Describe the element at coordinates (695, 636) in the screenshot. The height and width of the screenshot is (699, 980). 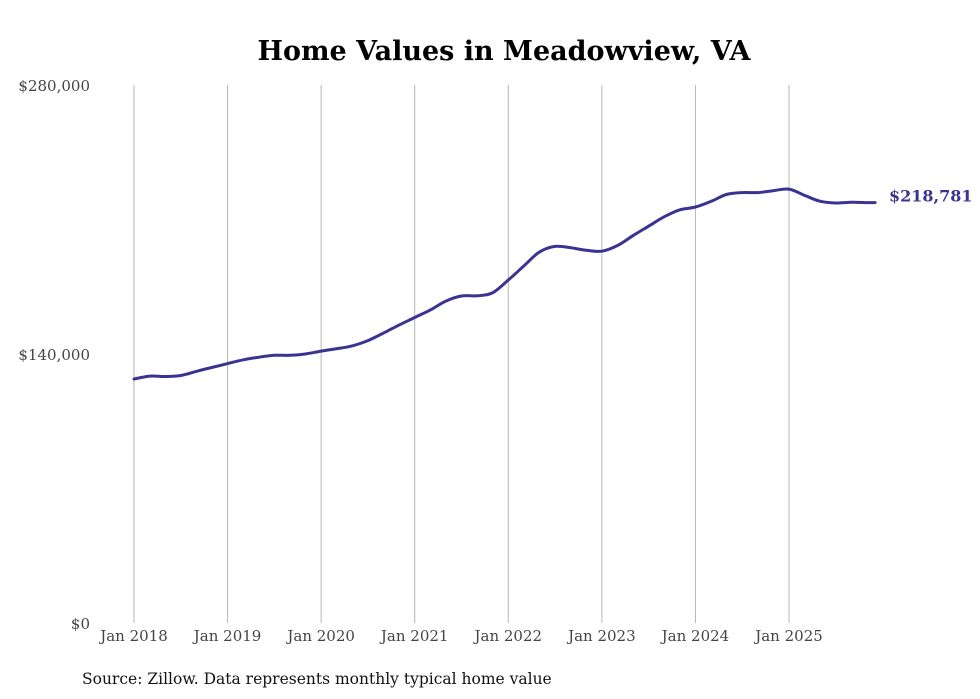
I see `x-tick-label-6: Jan 2024` at that location.